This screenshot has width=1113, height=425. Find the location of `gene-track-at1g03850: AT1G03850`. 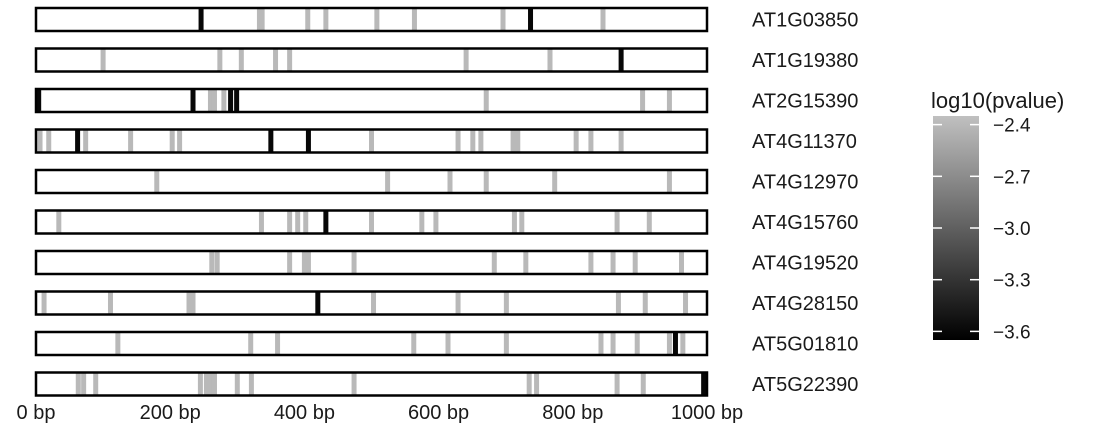

gene-track-at1g03850: AT1G03850 is located at coordinates (446, 19).